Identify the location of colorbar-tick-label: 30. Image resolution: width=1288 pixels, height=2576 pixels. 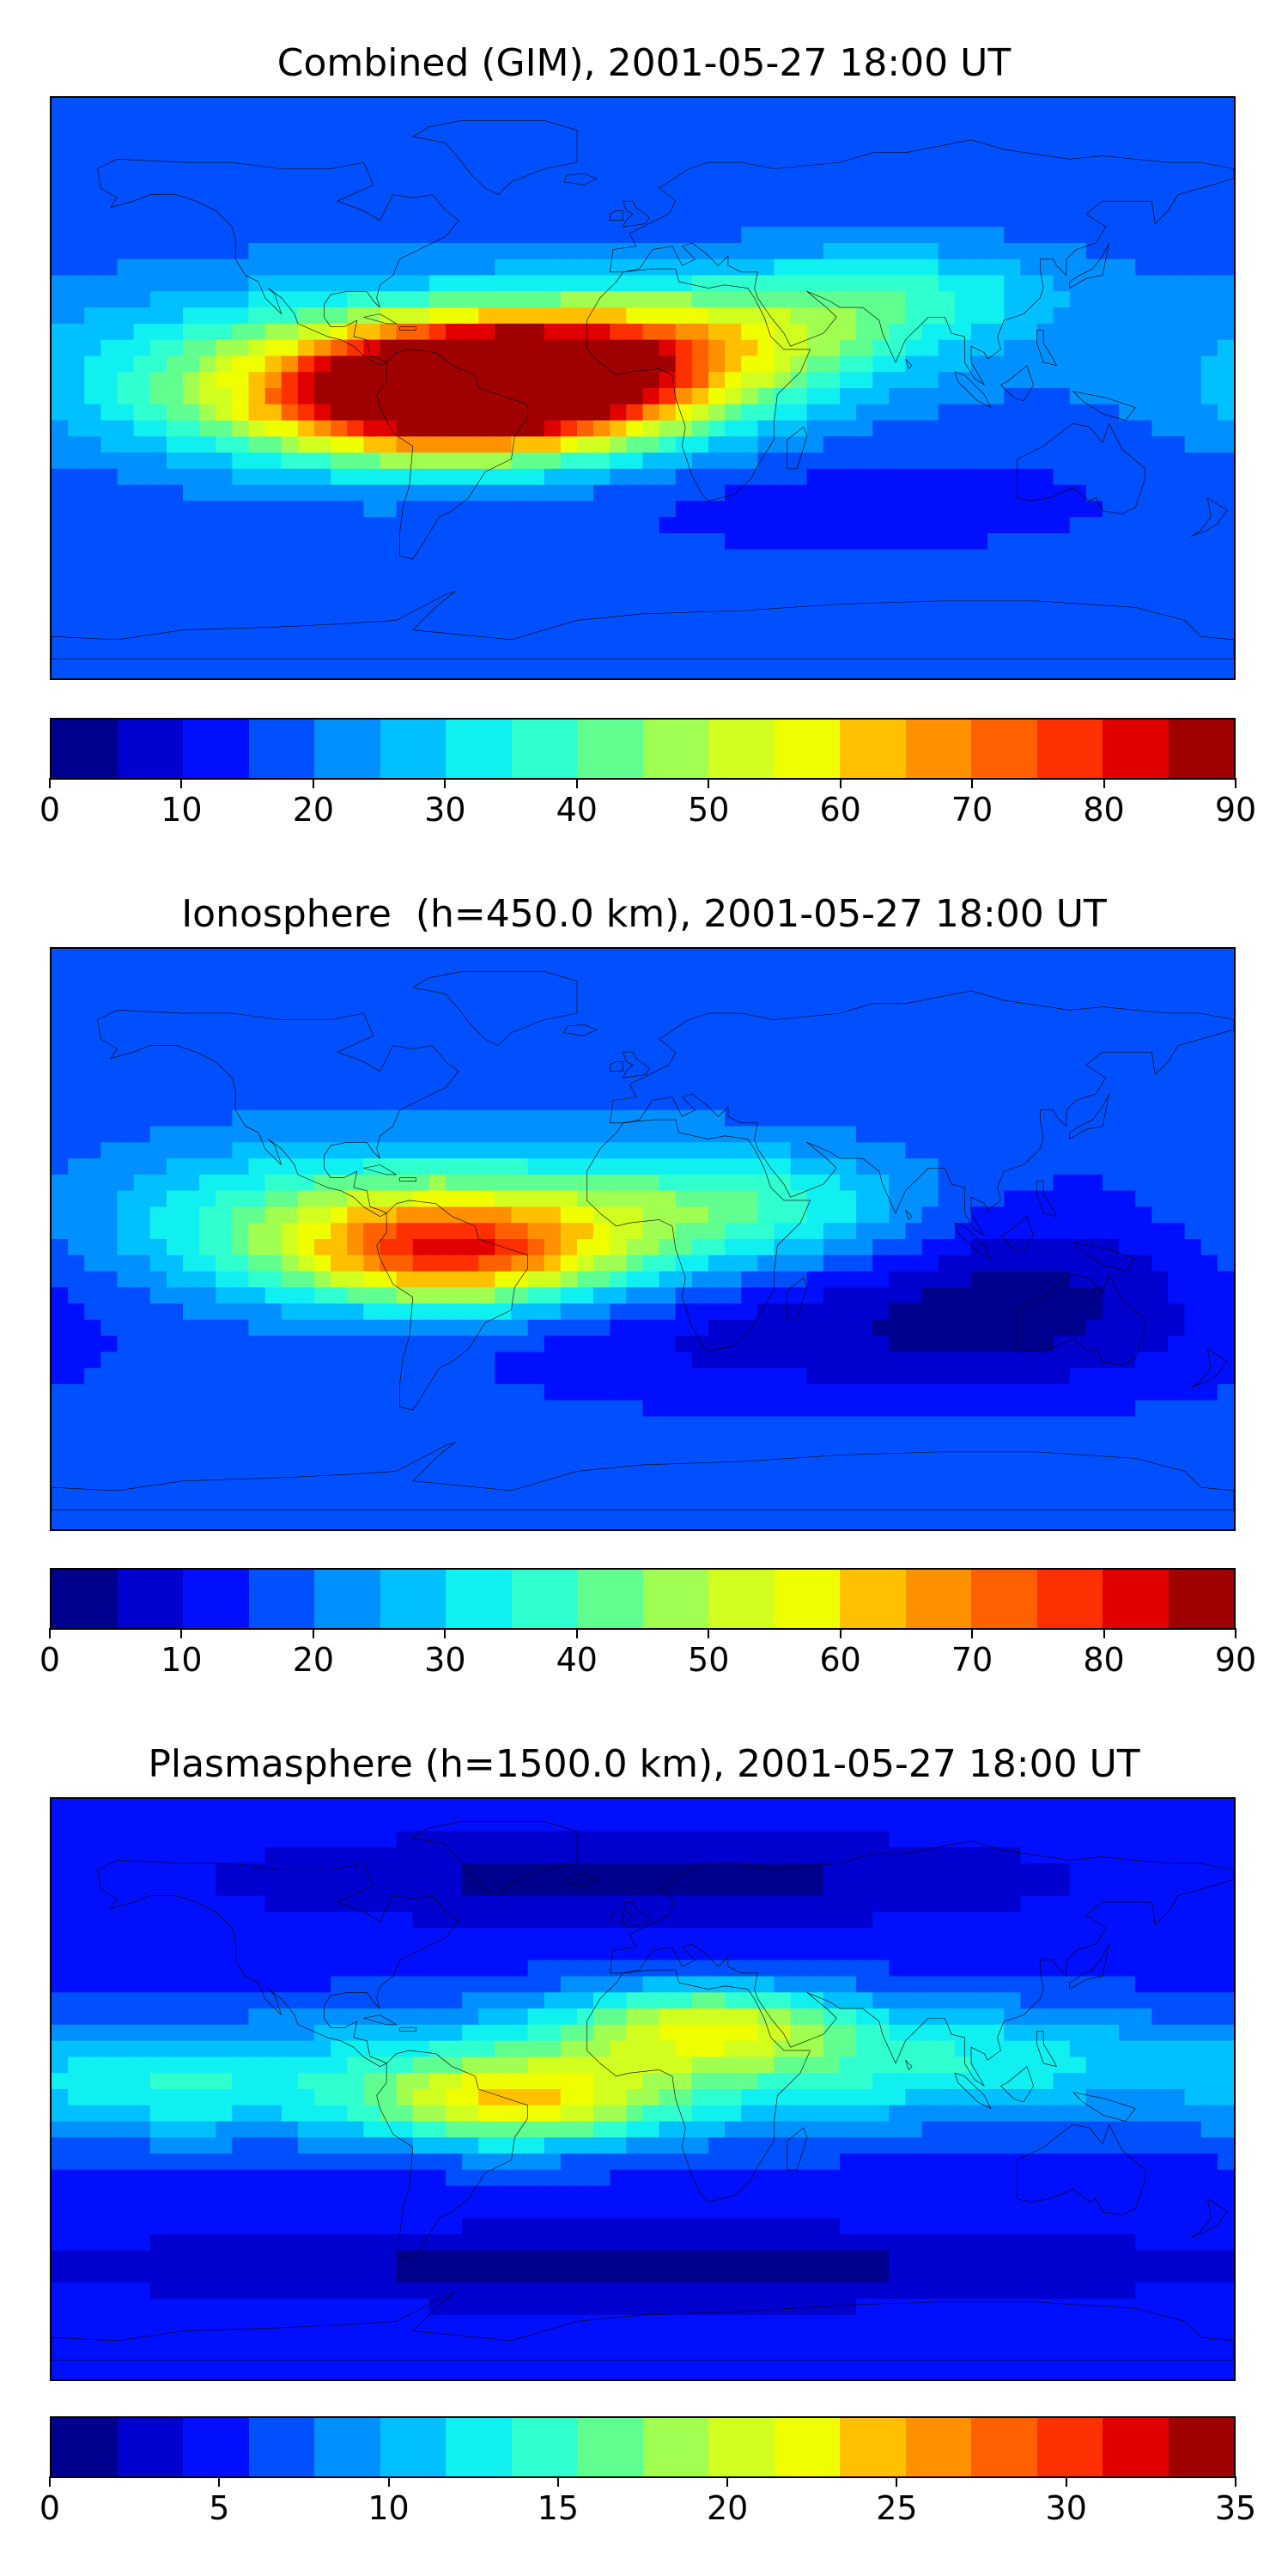
(445, 810).